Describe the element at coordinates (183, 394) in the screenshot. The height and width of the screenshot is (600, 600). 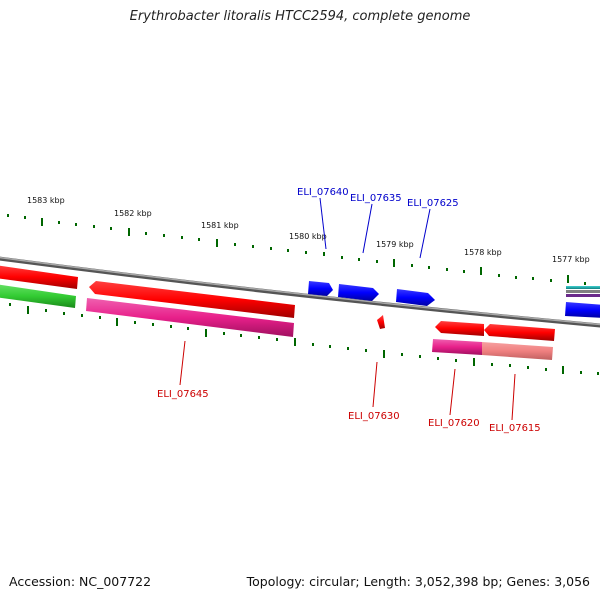
I see `gene-label-eli-07645: ELI_07645` at that location.